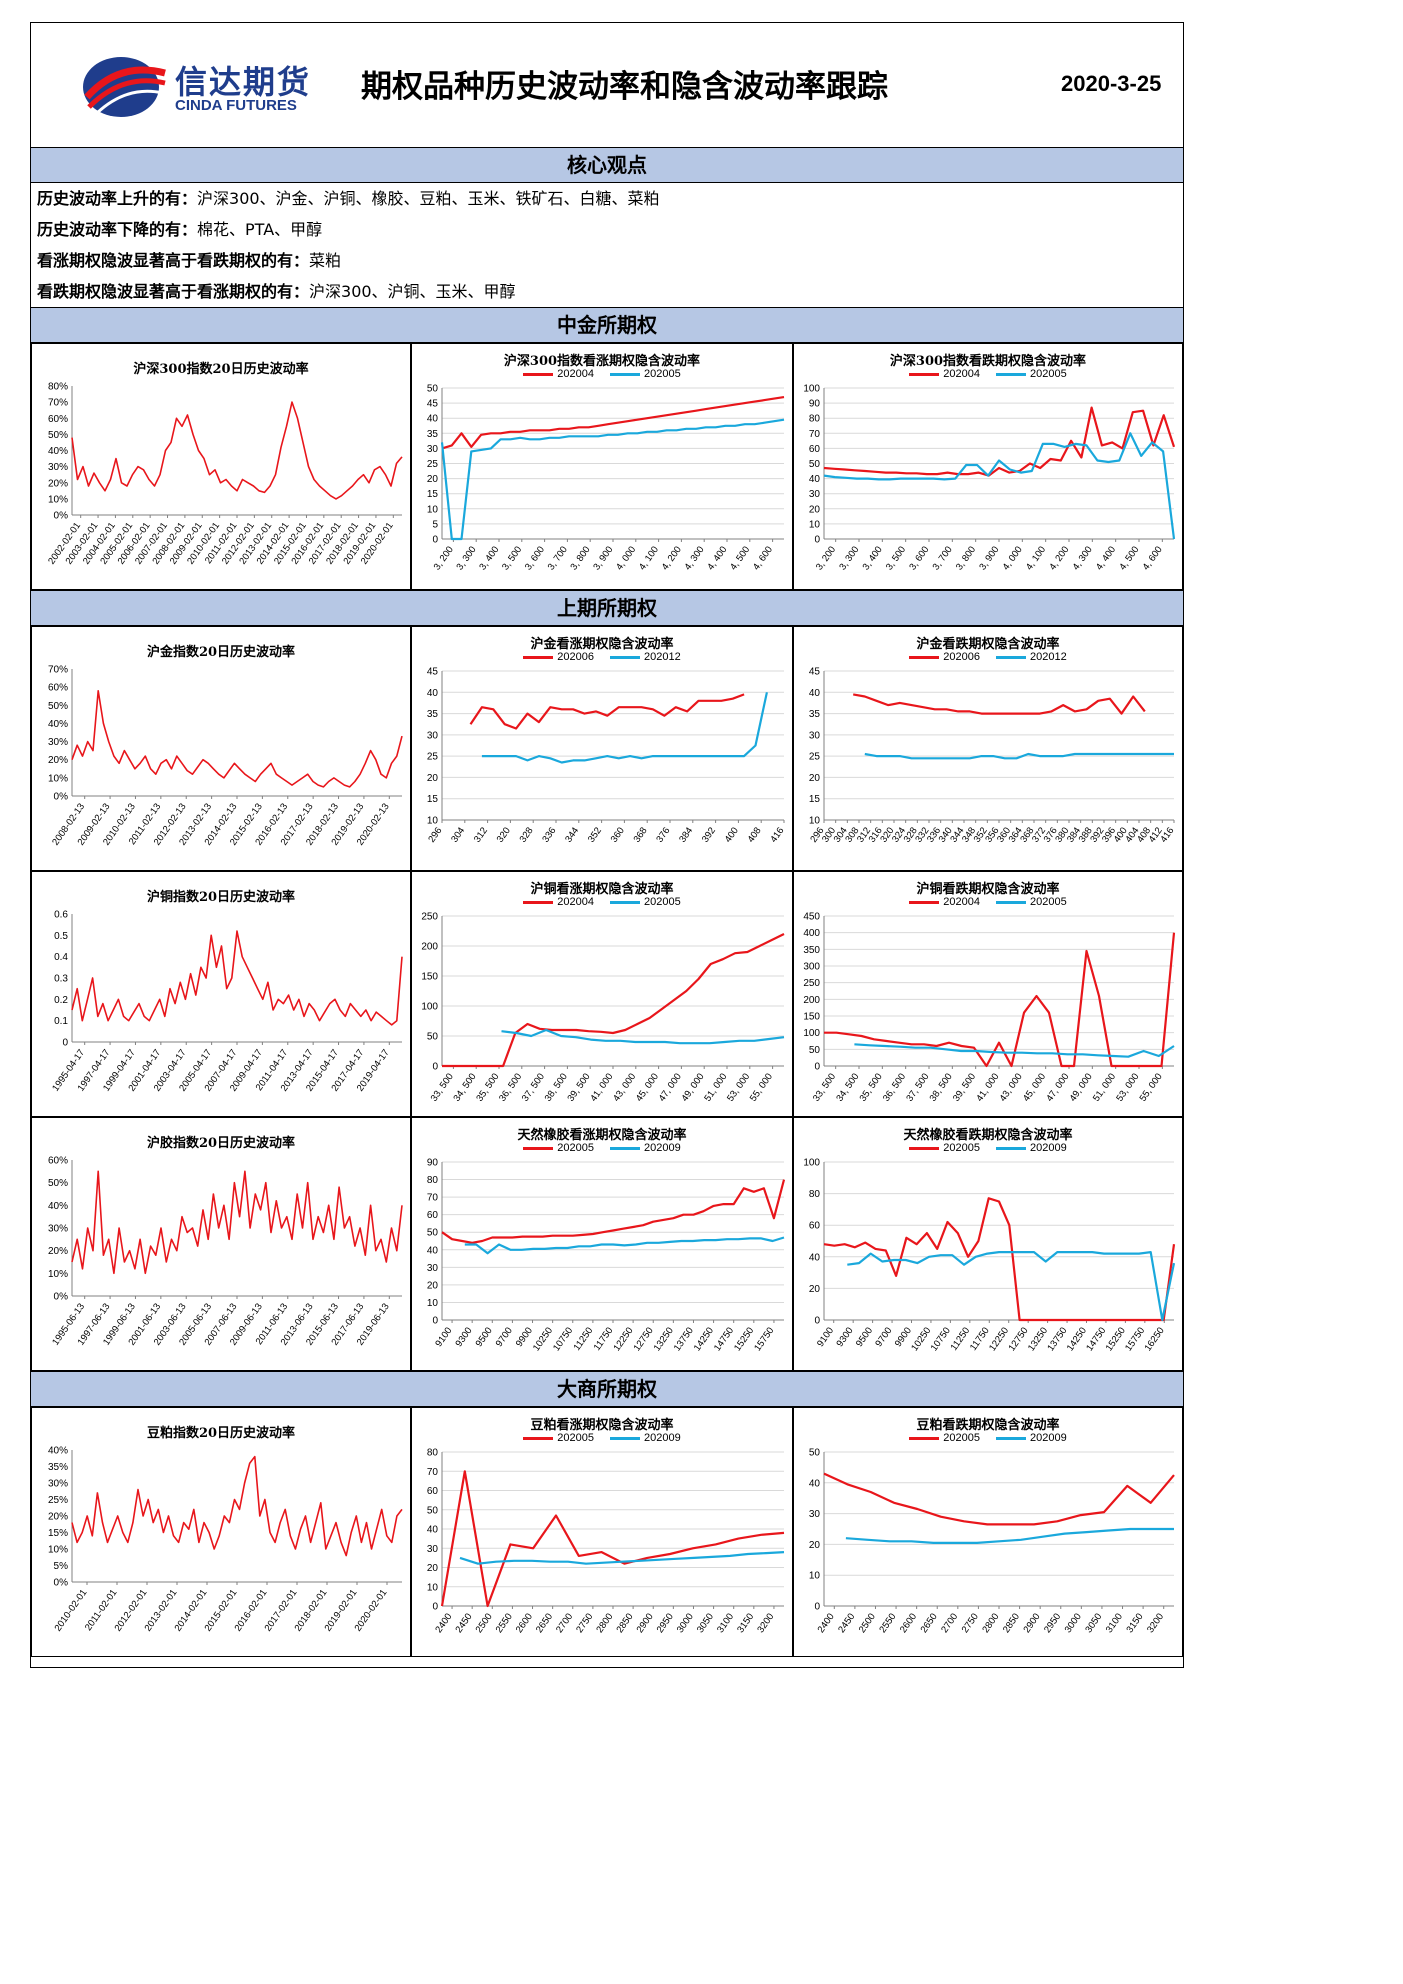 This screenshot has width=1403, height=1984. What do you see at coordinates (943, 558) in the screenshot?
I see `x-tick-label: 3, 700` at bounding box center [943, 558].